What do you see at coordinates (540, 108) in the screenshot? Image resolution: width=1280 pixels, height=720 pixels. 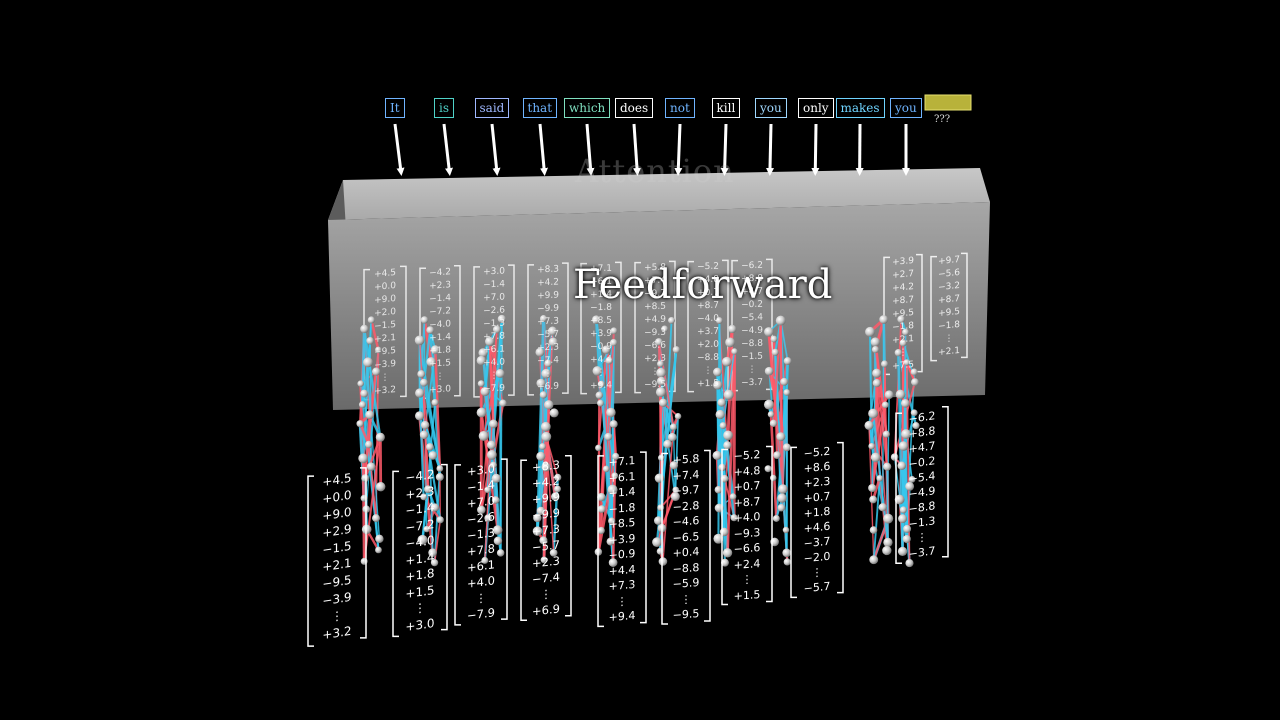 I see `token-4: that` at bounding box center [540, 108].